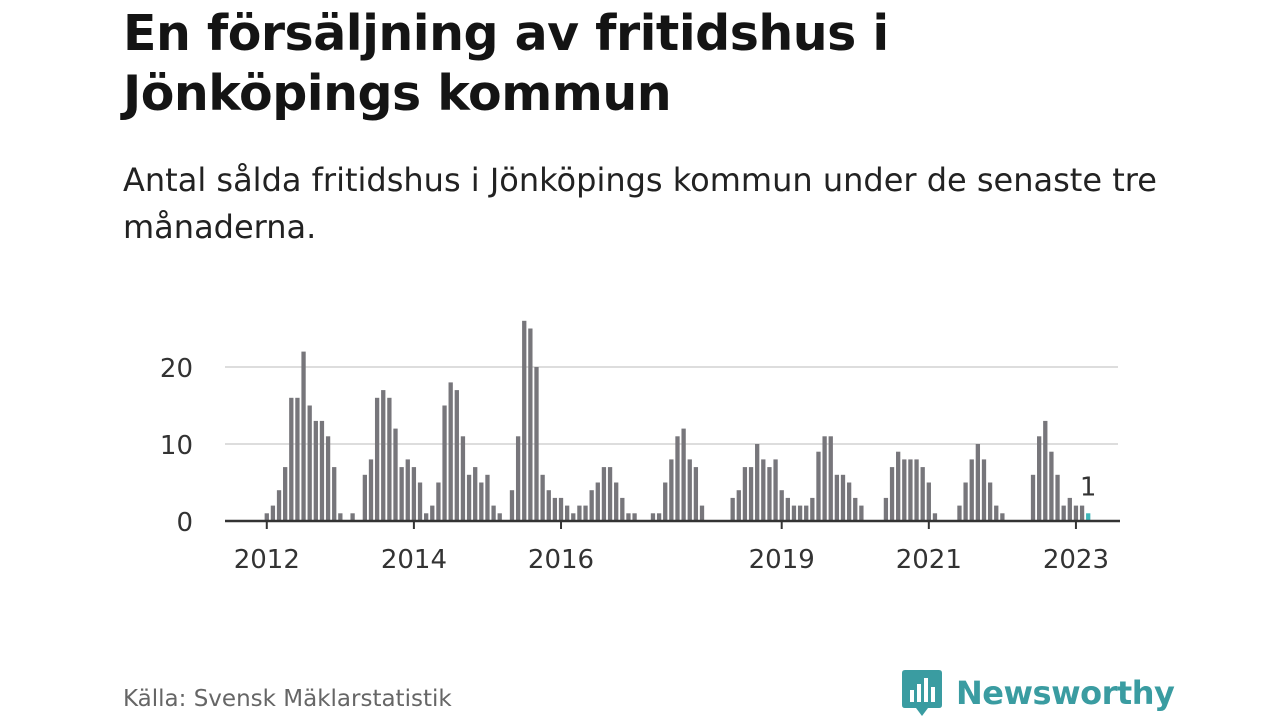 The height and width of the screenshot is (720, 1280). Describe the element at coordinates (267, 560) in the screenshot. I see `x-tick-label-2012: 2012` at that location.